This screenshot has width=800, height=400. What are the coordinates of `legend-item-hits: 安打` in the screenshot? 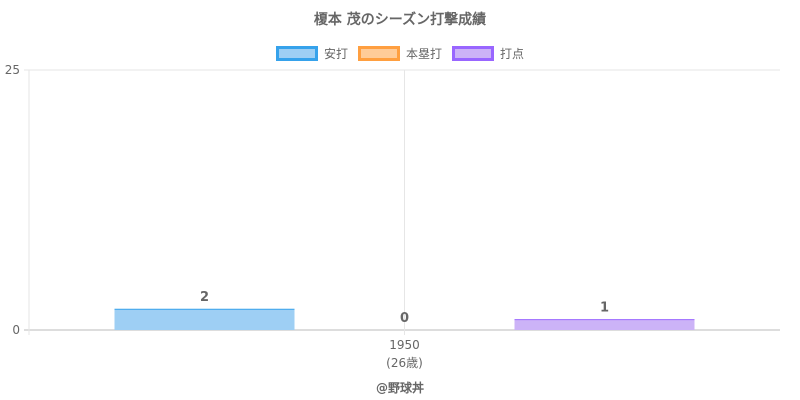 It's located at (311, 53).